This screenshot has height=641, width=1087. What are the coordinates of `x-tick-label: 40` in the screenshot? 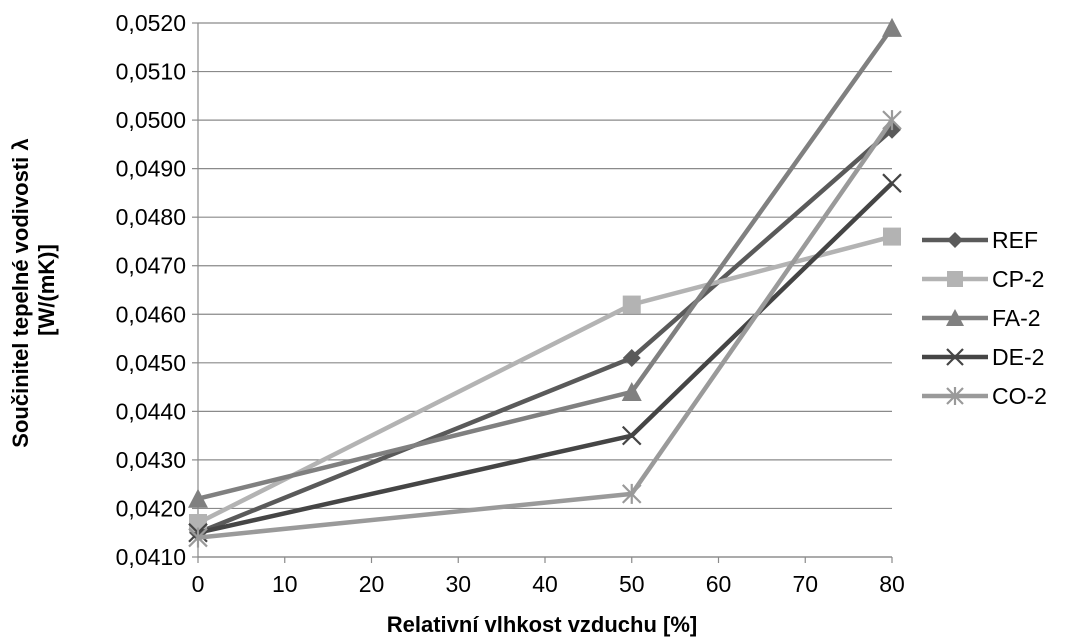 It's located at (545, 584).